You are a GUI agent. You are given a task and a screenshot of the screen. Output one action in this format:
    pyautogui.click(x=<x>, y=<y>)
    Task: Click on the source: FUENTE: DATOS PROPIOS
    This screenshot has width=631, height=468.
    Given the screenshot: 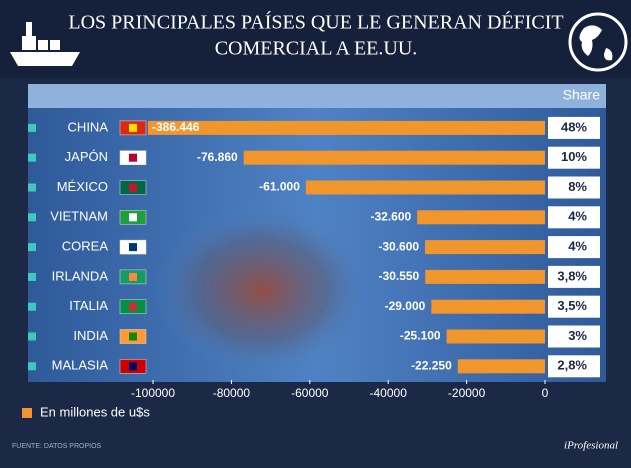 What is the action you would take?
    pyautogui.click(x=57, y=446)
    